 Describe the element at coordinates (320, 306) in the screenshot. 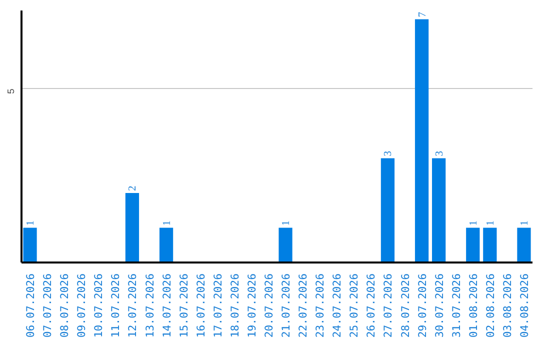

I see `x-tick-label: 23.07.2026` at that location.